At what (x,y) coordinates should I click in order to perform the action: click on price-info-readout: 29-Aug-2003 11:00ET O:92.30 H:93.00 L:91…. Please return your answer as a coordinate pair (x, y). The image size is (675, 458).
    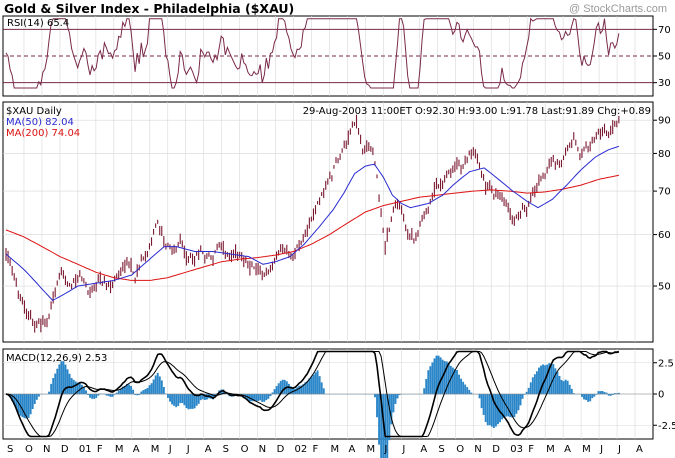
    Looking at the image, I should click on (477, 111).